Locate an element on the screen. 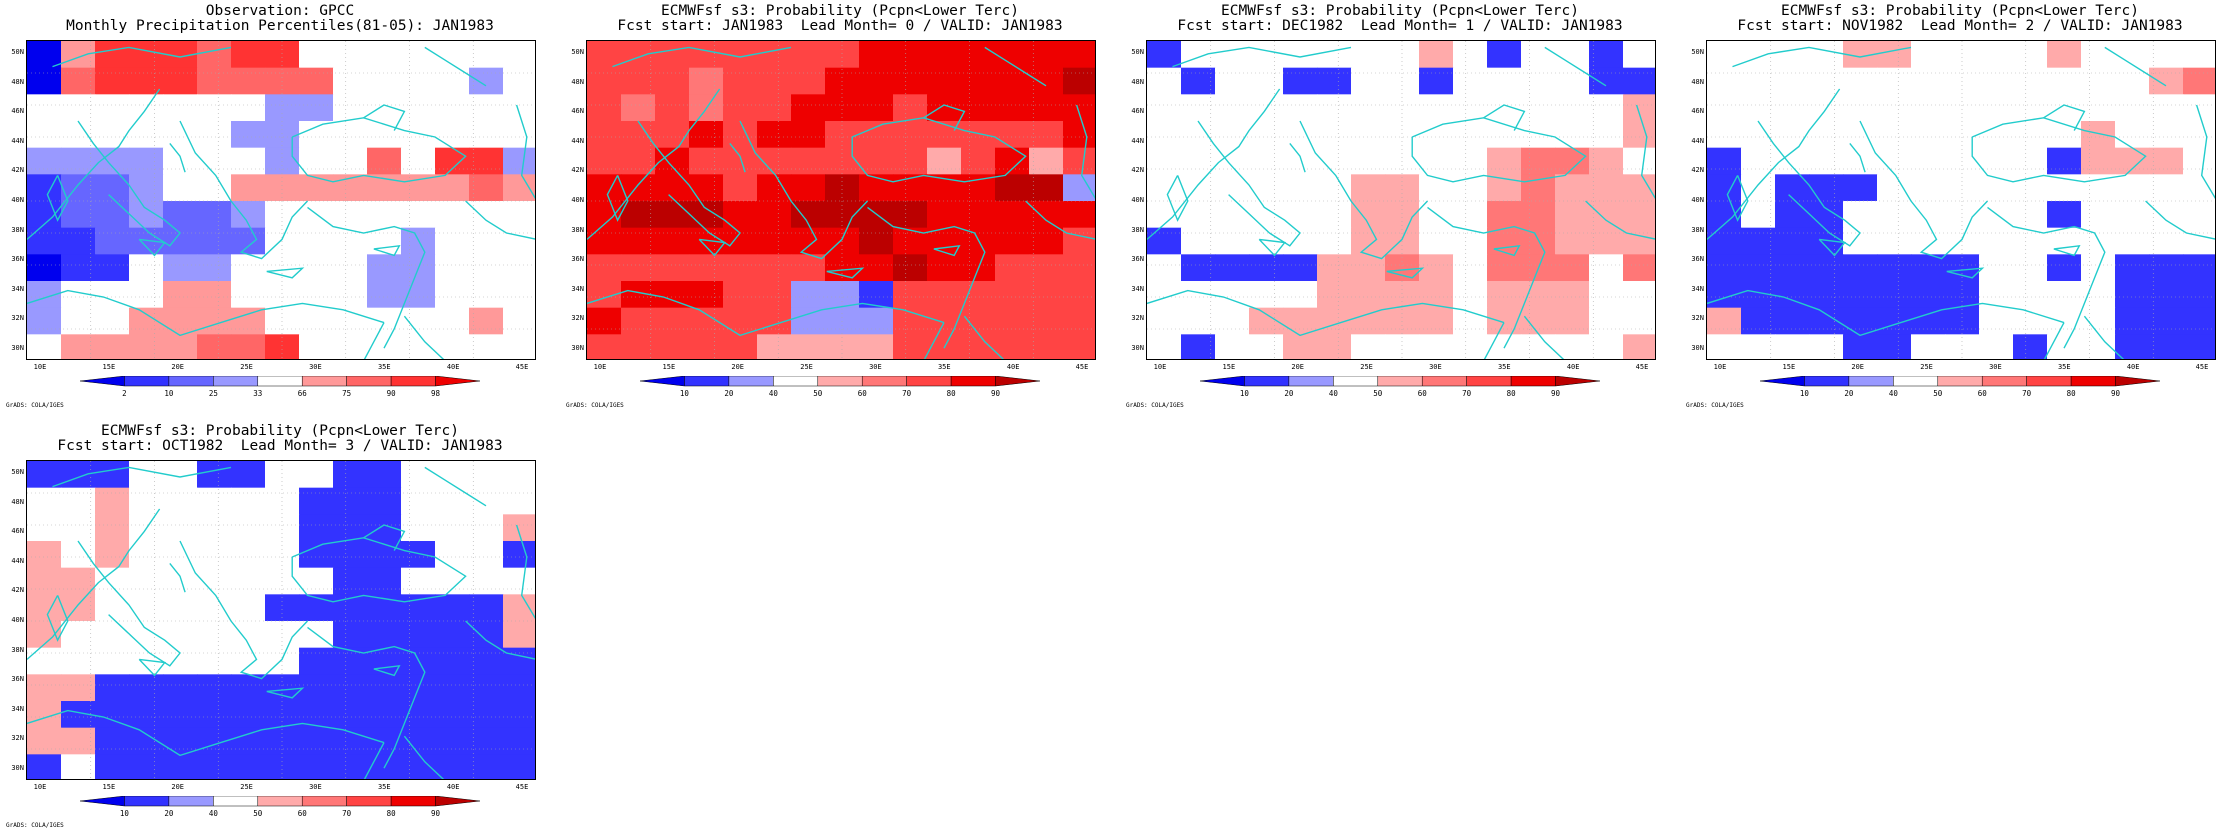  colorbar-tick-label: 20 is located at coordinates (1289, 393).